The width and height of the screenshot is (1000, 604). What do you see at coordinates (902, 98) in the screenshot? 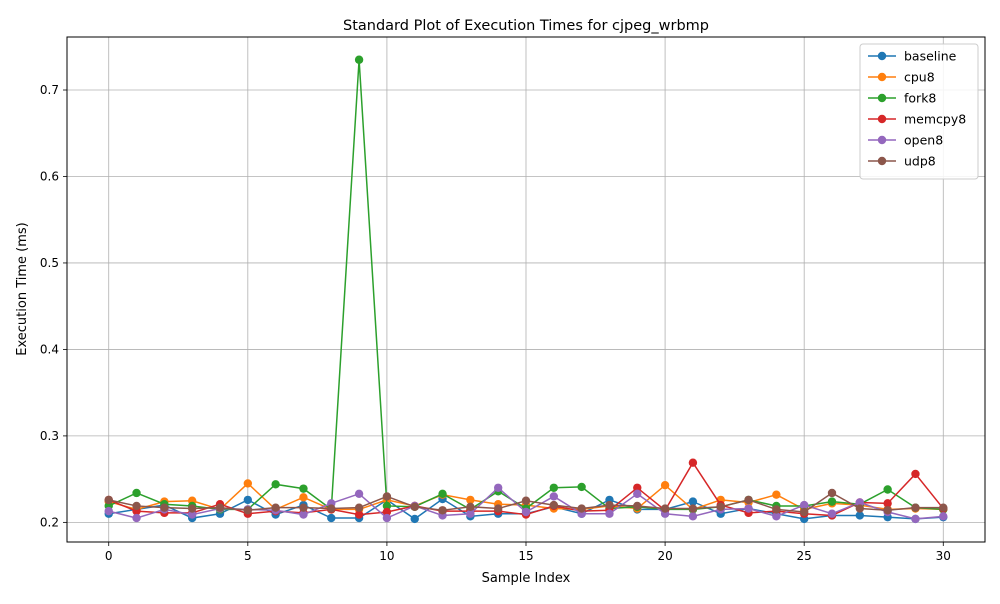
I see `legend-item-fork8: fork8` at bounding box center [902, 98].